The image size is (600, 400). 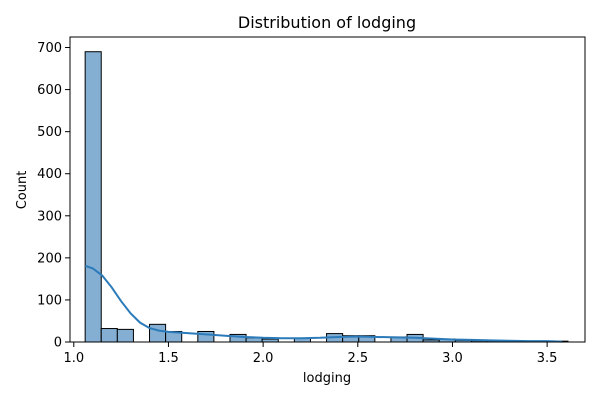 I want to click on y-tick-label: 400, so click(x=49, y=174).